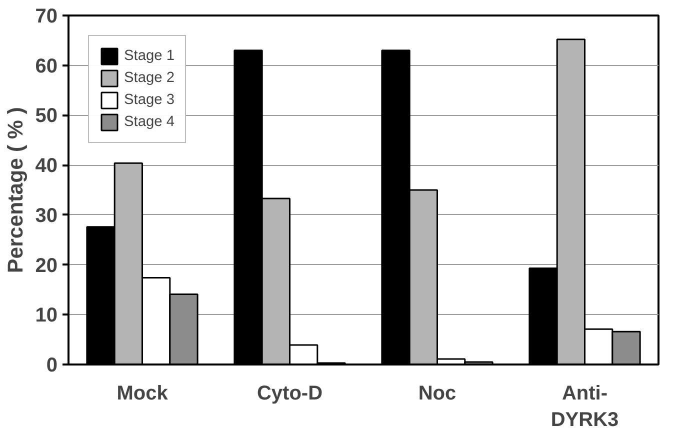 The width and height of the screenshot is (673, 433). Describe the element at coordinates (46, 17) in the screenshot. I see `y-tick-label: 70` at that location.